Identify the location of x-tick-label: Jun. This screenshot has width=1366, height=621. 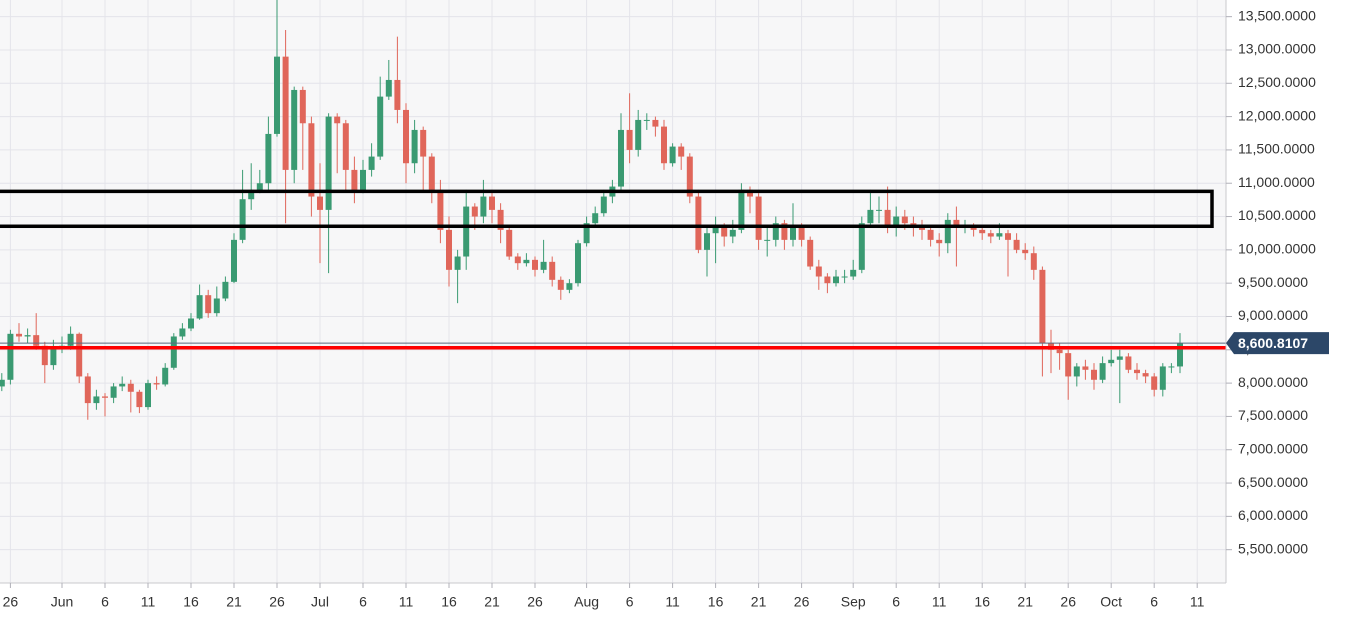
(62, 602).